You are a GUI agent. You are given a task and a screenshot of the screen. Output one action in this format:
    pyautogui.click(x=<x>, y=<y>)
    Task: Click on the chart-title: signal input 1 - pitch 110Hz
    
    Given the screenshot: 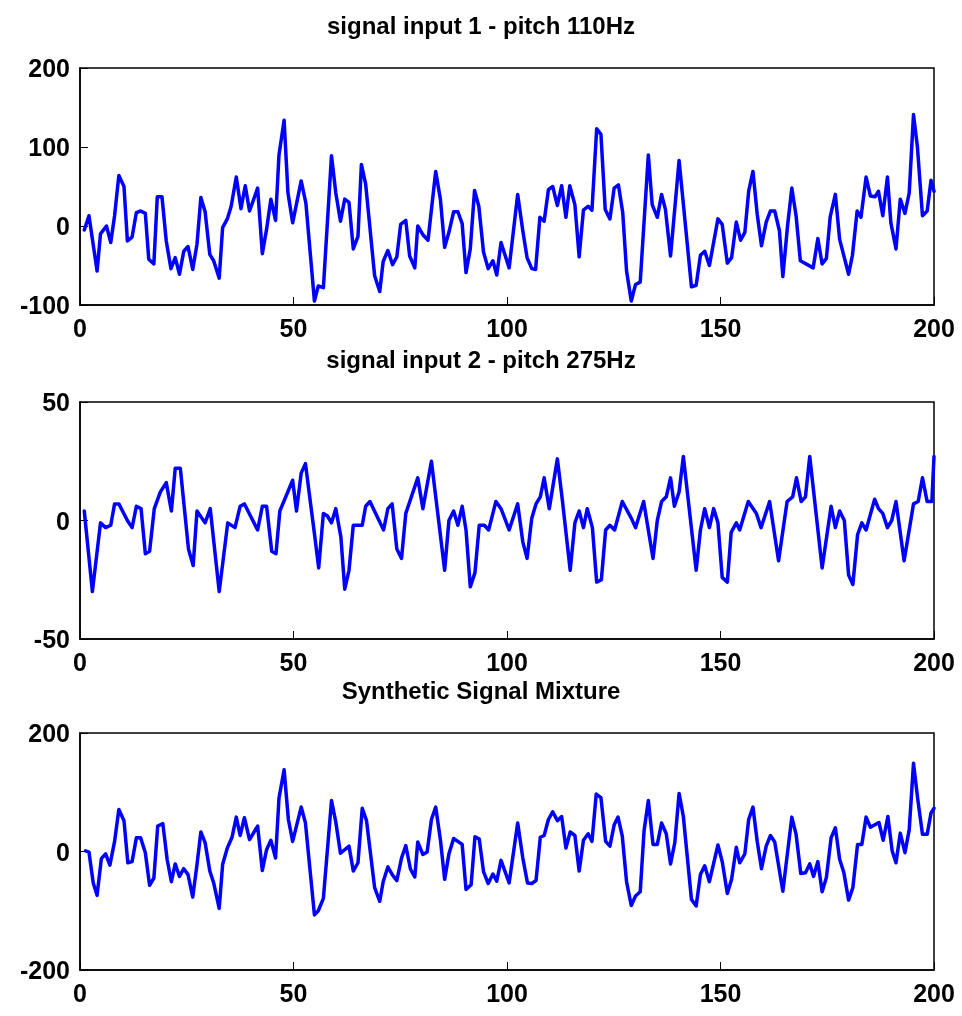 What is the action you would take?
    pyautogui.click(x=481, y=25)
    